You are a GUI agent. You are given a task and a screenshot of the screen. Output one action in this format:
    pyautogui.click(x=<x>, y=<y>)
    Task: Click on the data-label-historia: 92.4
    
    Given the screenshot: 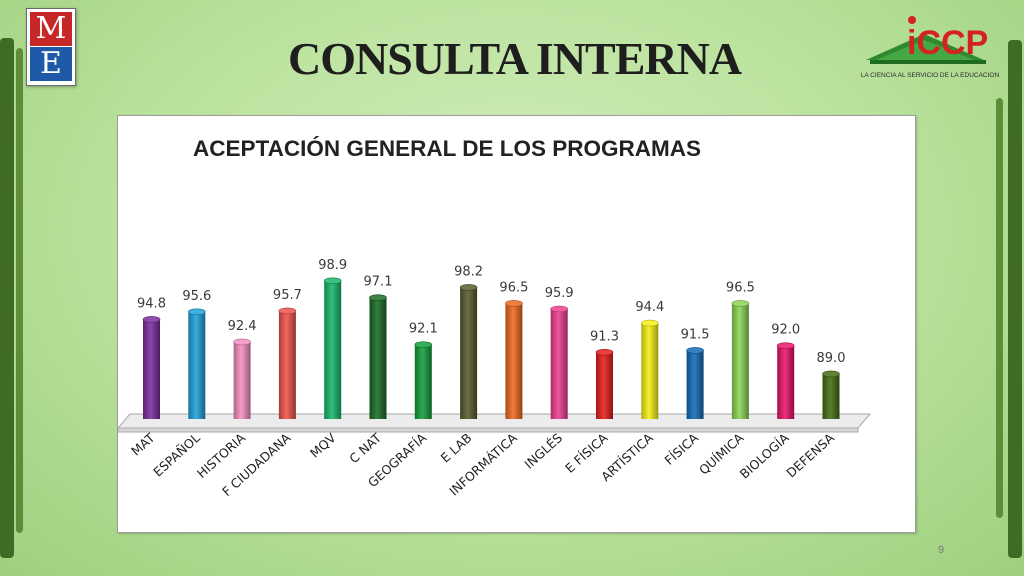 What is the action you would take?
    pyautogui.click(x=242, y=326)
    